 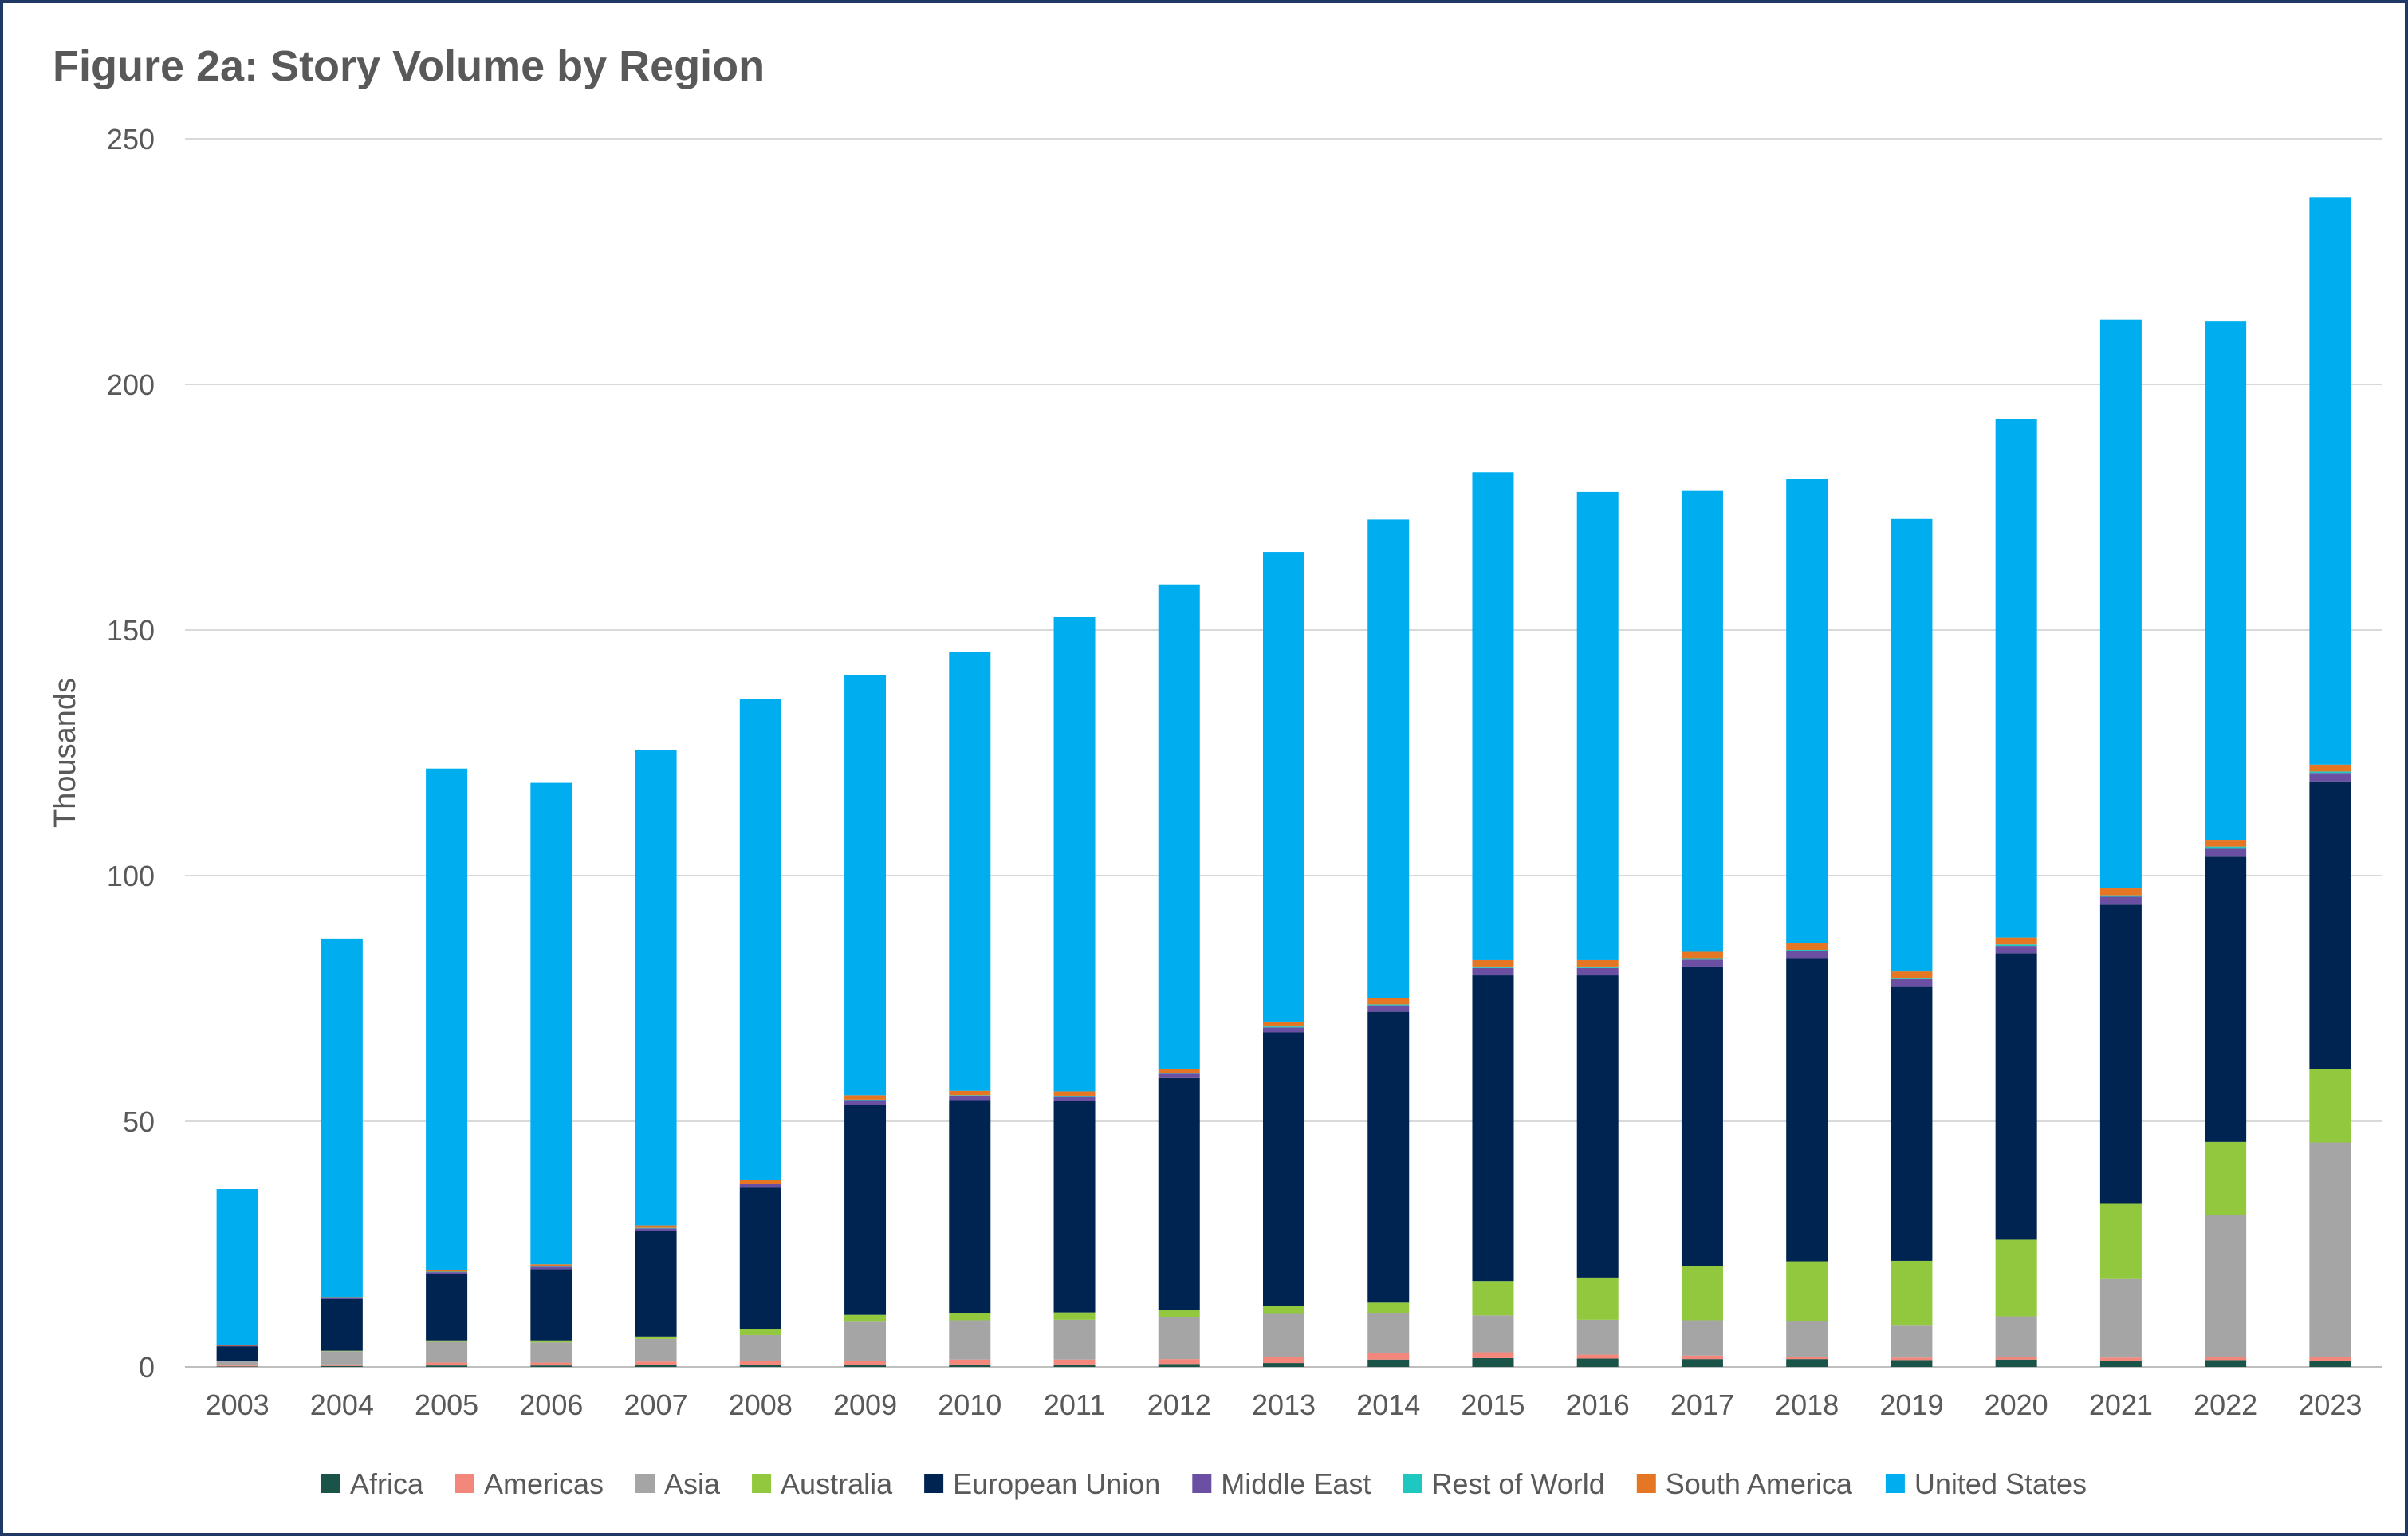 I want to click on x-tick-label: 2007, so click(x=656, y=1404).